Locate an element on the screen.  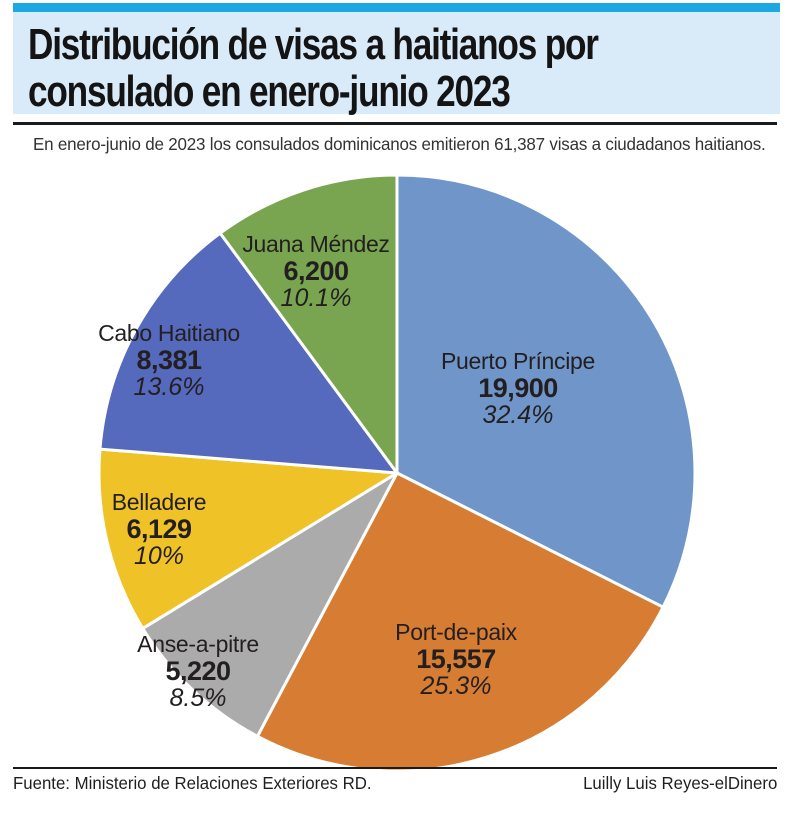
slice-percent: 8.5% is located at coordinates (198, 697).